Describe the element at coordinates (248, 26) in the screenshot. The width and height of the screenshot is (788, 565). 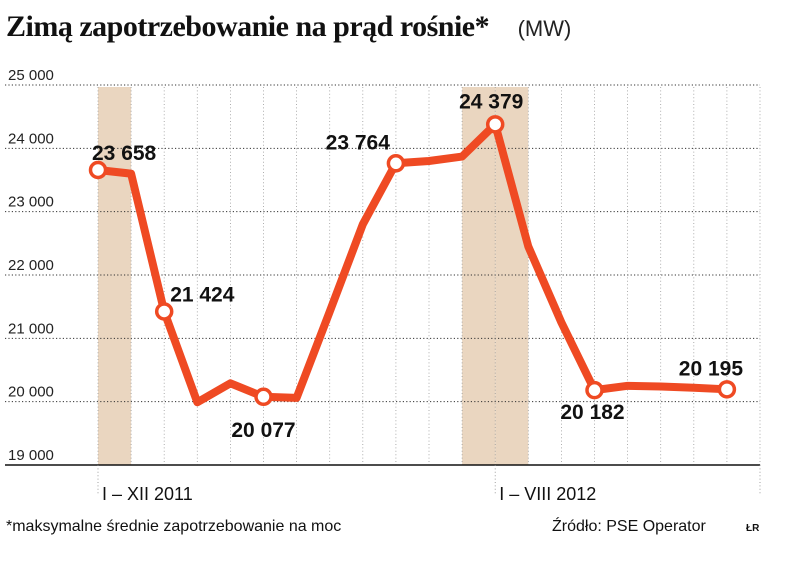
I see `chart-title: Zimą zapotrzebowanie na prąd rośnie*` at that location.